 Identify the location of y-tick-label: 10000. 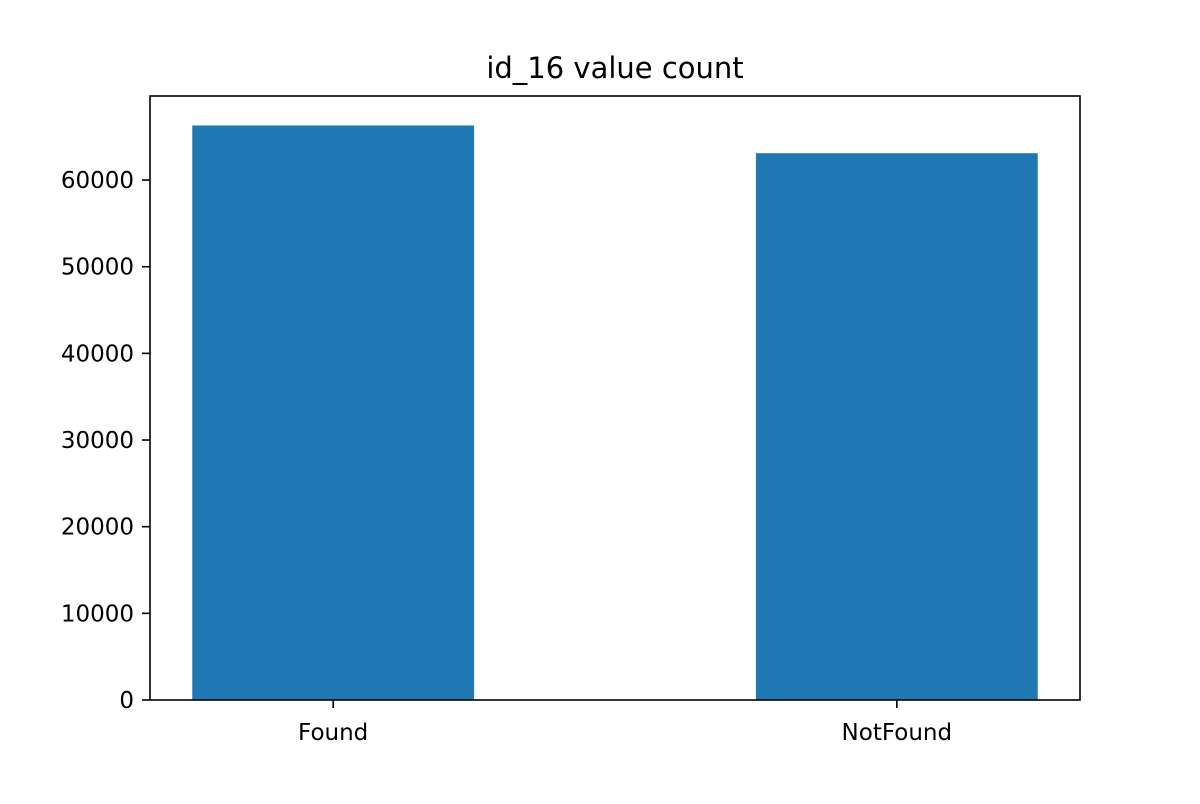
(97, 614).